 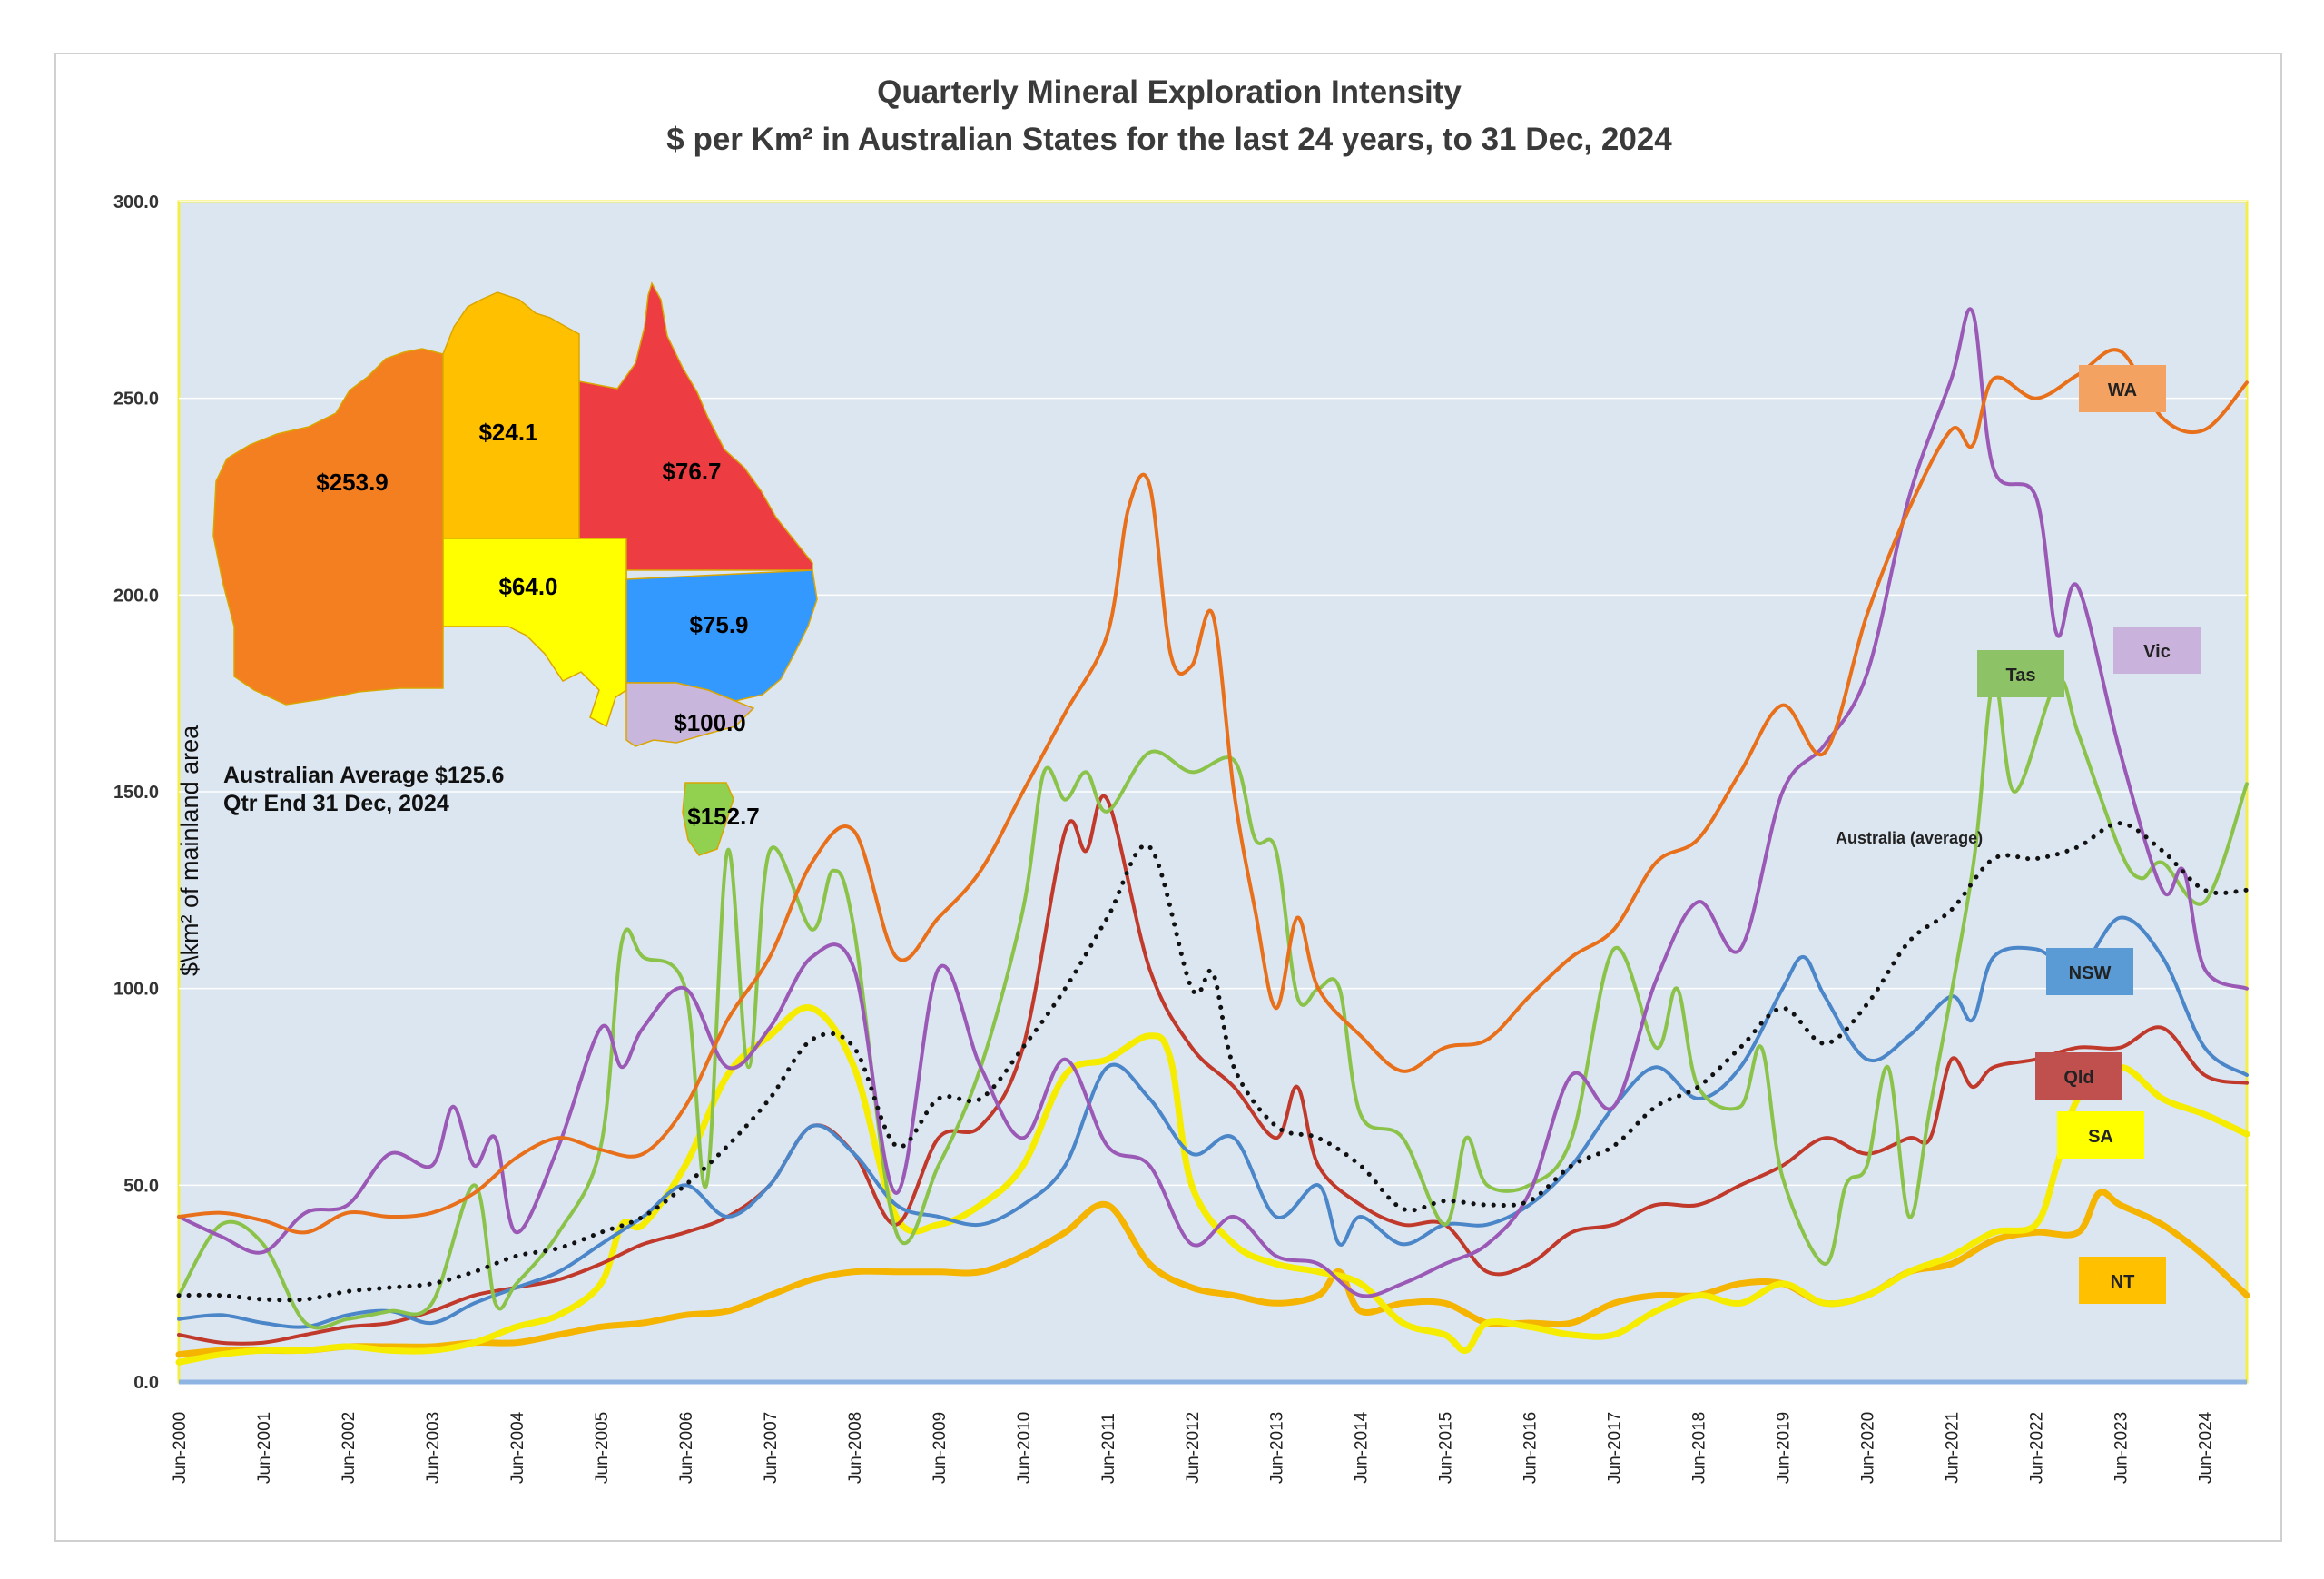 What do you see at coordinates (517, 1447) in the screenshot?
I see `x-tick-label: Jun-2004` at bounding box center [517, 1447].